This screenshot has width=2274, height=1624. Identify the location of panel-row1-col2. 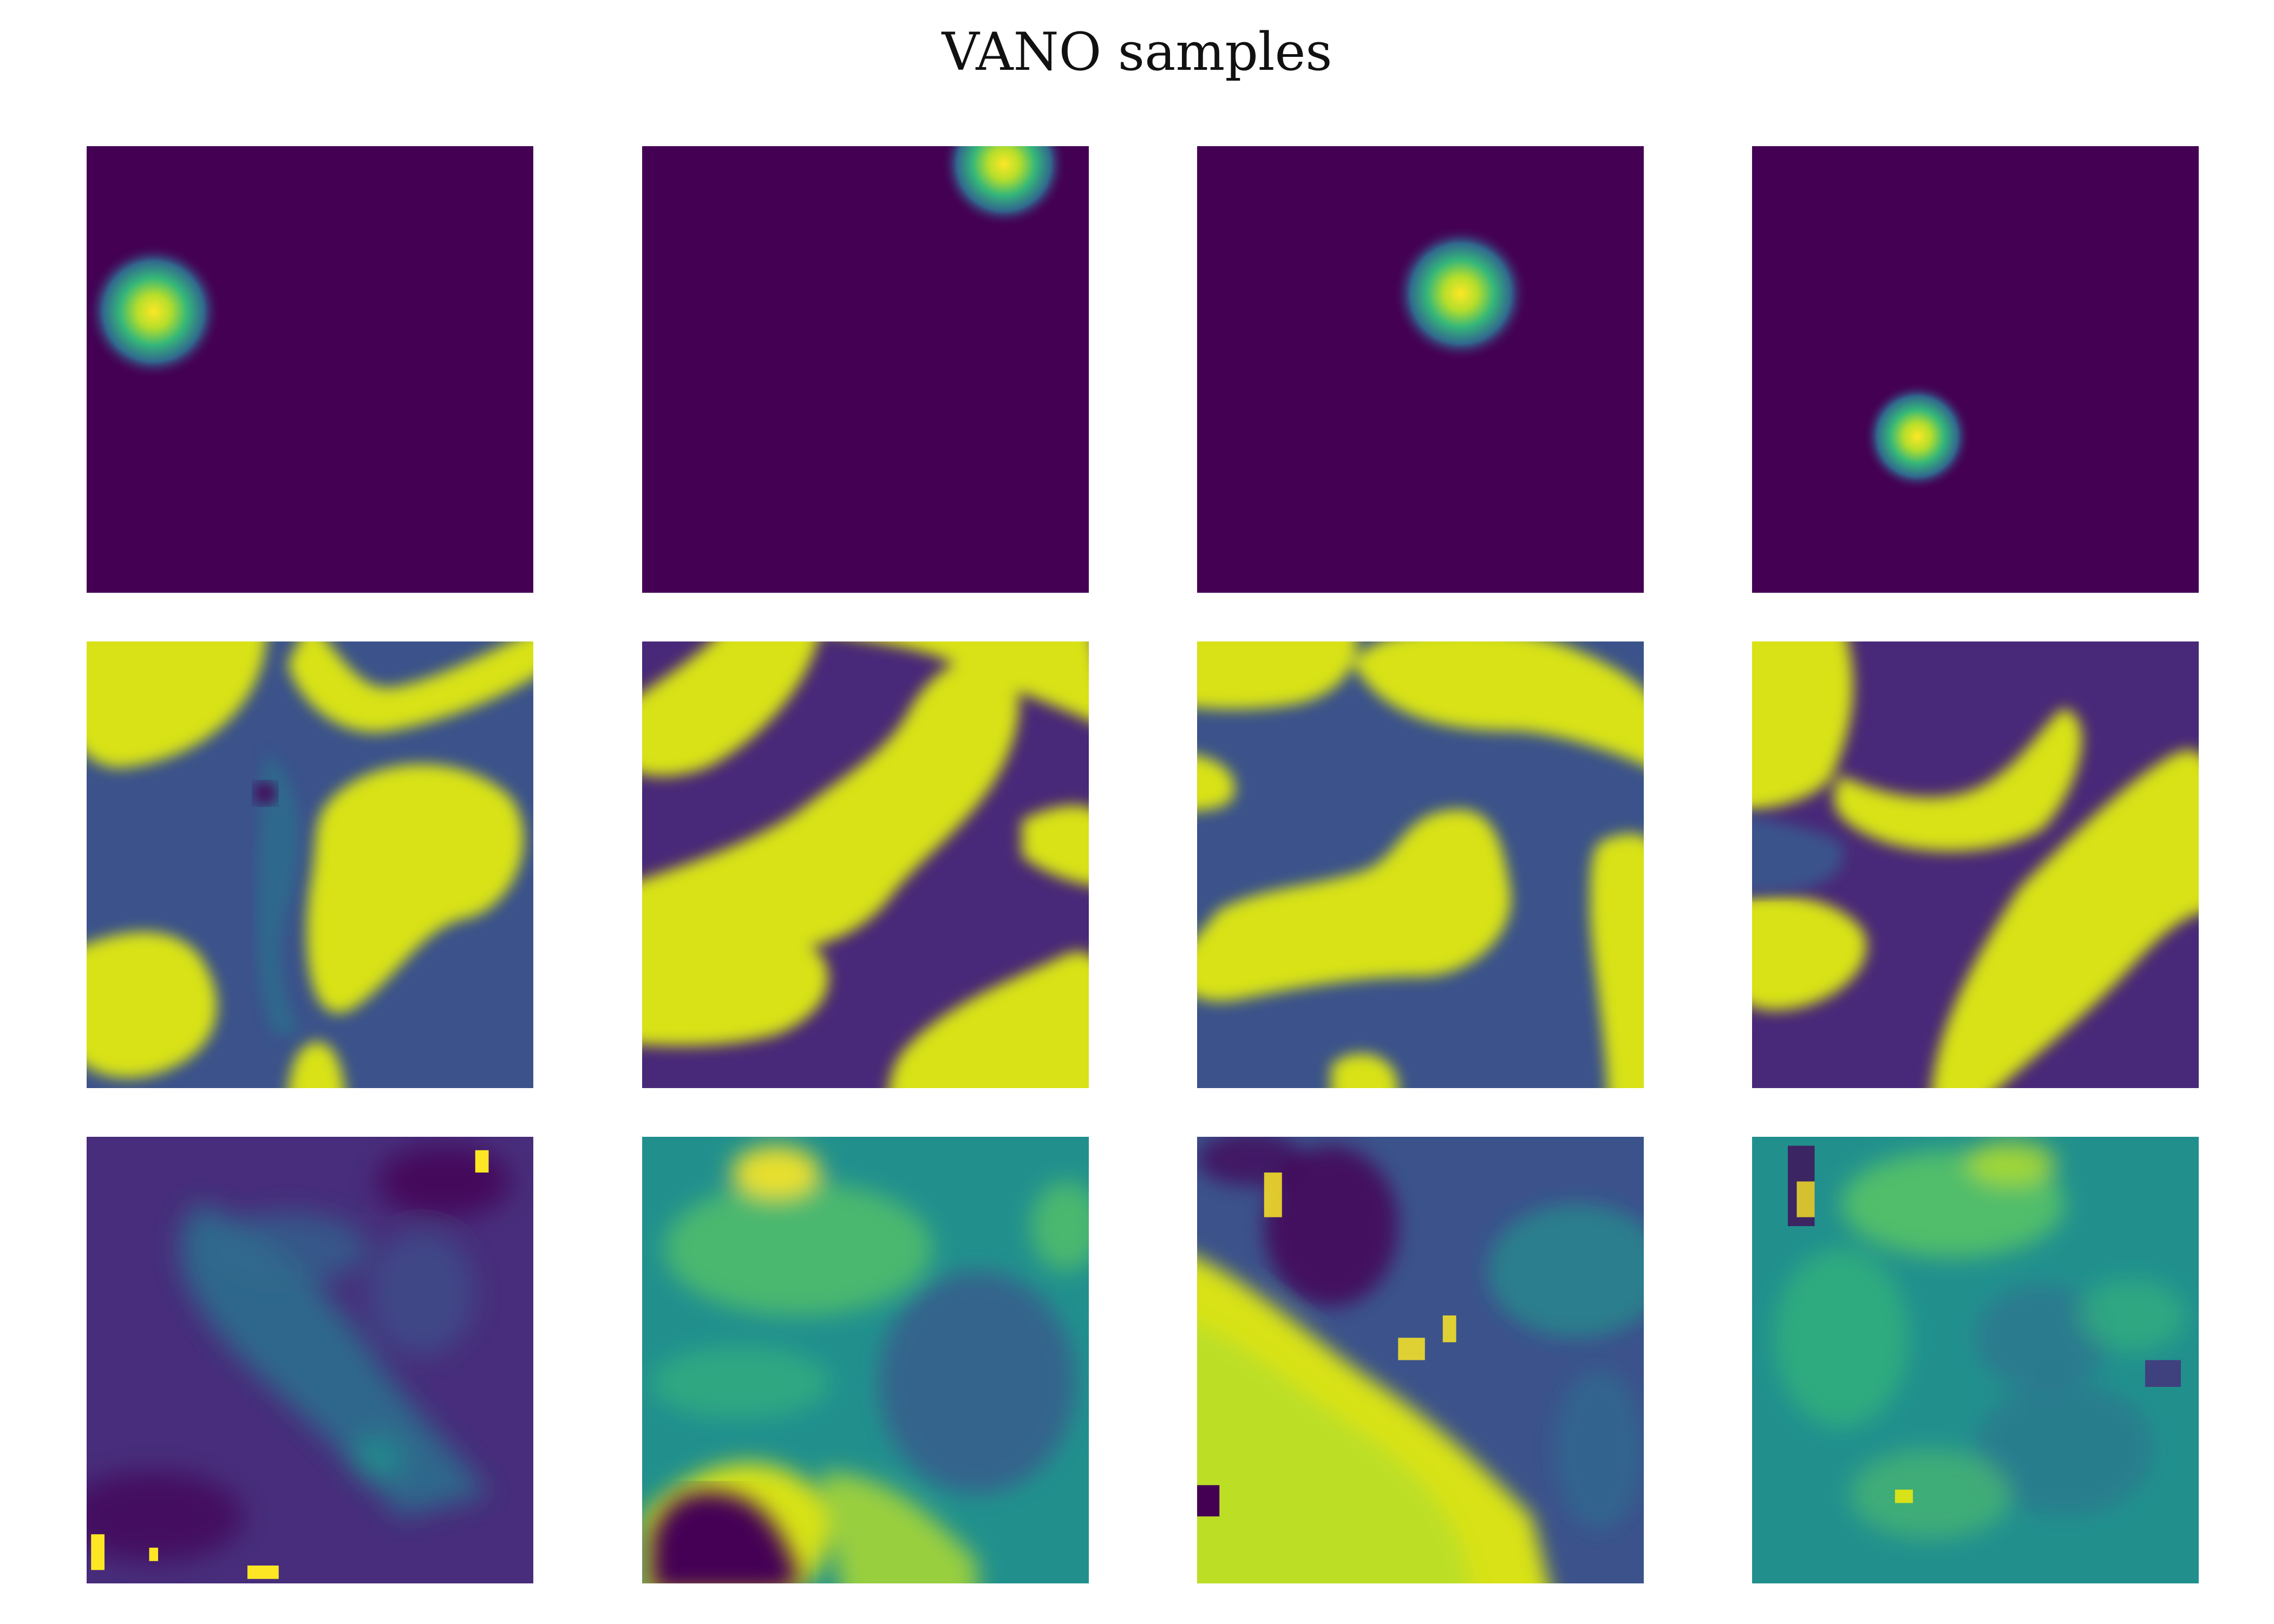
(866, 370).